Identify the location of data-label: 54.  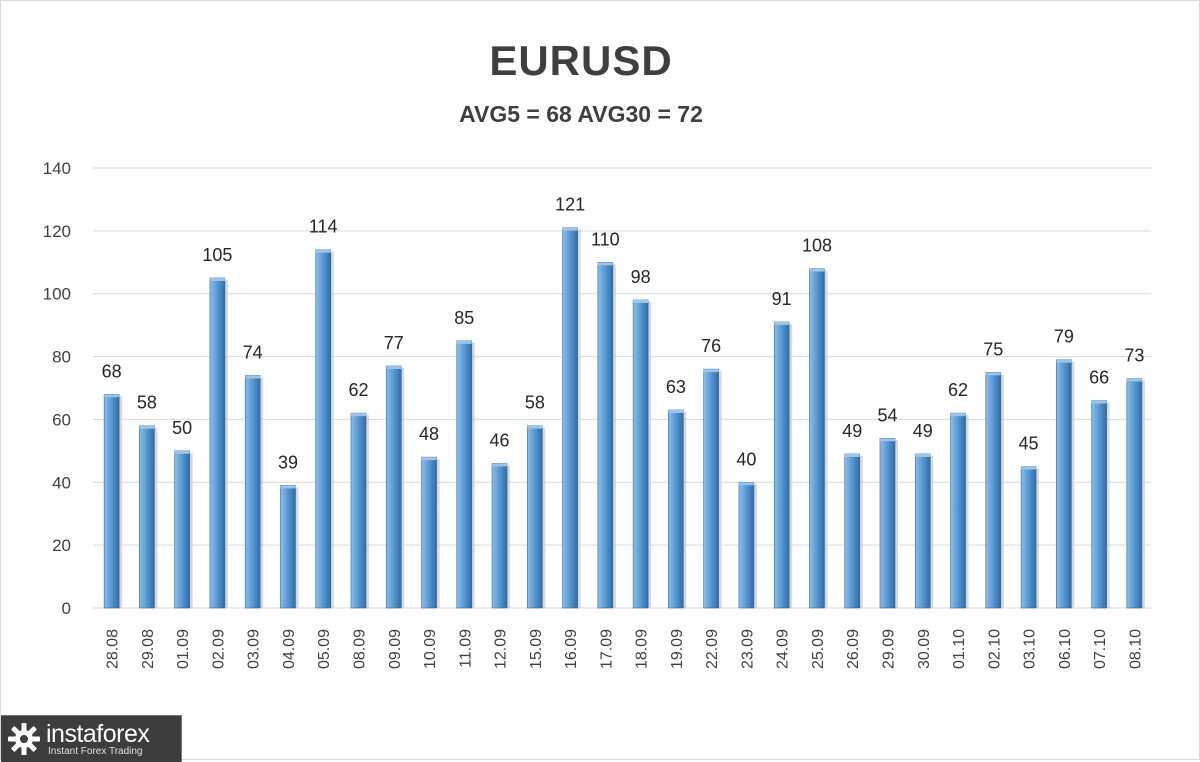
(887, 415).